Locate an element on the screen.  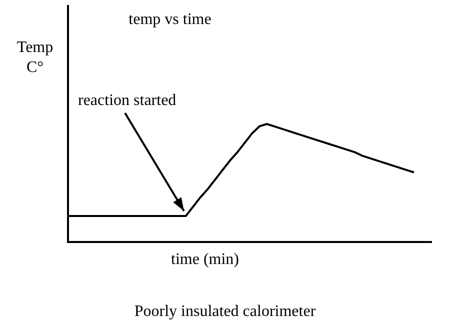
chart-title: temp vs time is located at coordinates (170, 19).